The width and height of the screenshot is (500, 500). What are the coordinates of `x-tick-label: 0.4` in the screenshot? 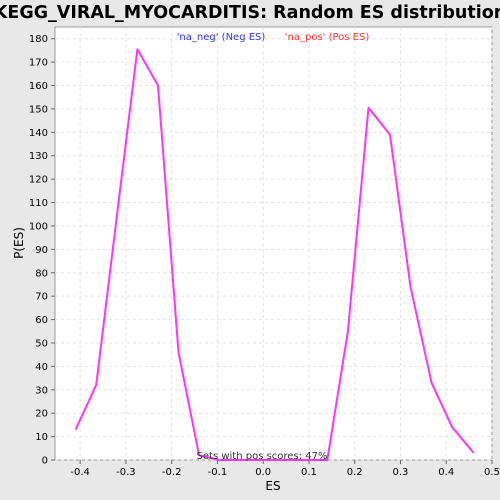 It's located at (446, 472).